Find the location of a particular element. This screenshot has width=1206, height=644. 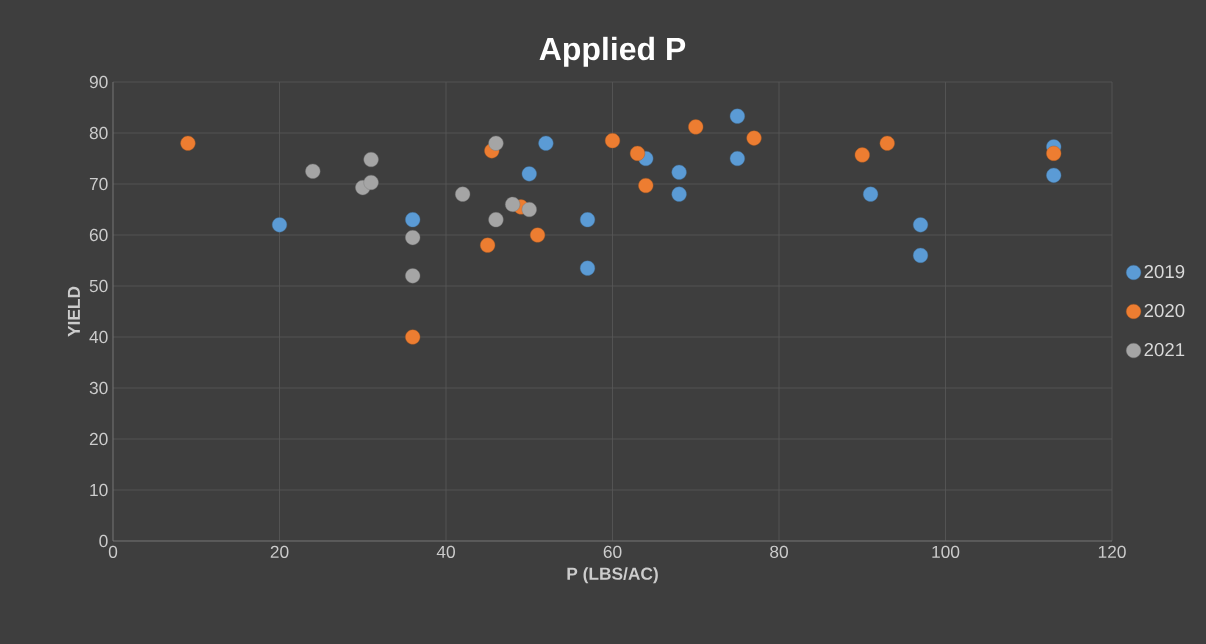

x-tick-label: 100 is located at coordinates (946, 551).